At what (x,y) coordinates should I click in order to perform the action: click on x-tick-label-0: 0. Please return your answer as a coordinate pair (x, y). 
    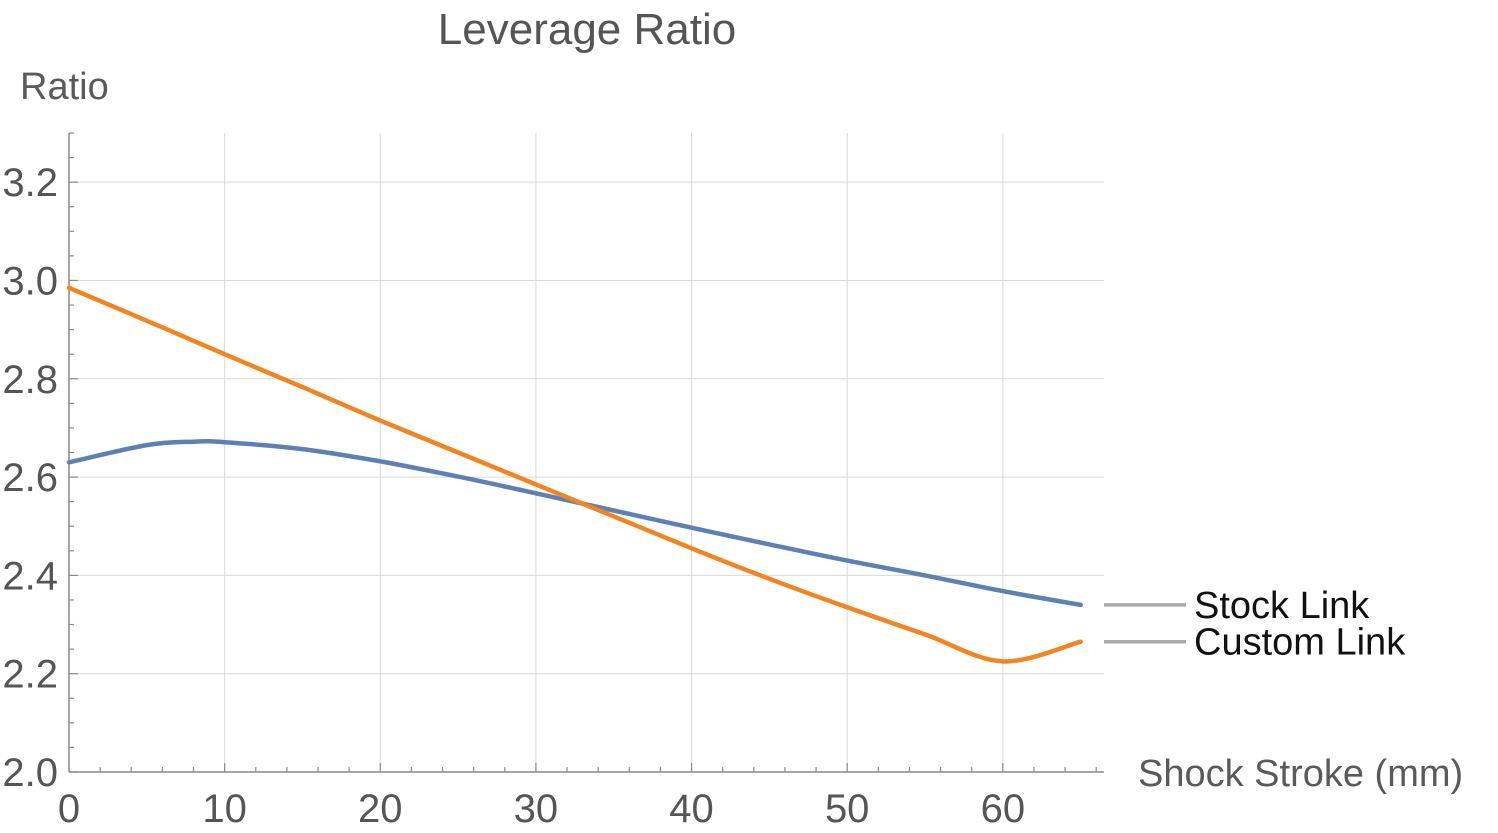
    Looking at the image, I should click on (69, 809).